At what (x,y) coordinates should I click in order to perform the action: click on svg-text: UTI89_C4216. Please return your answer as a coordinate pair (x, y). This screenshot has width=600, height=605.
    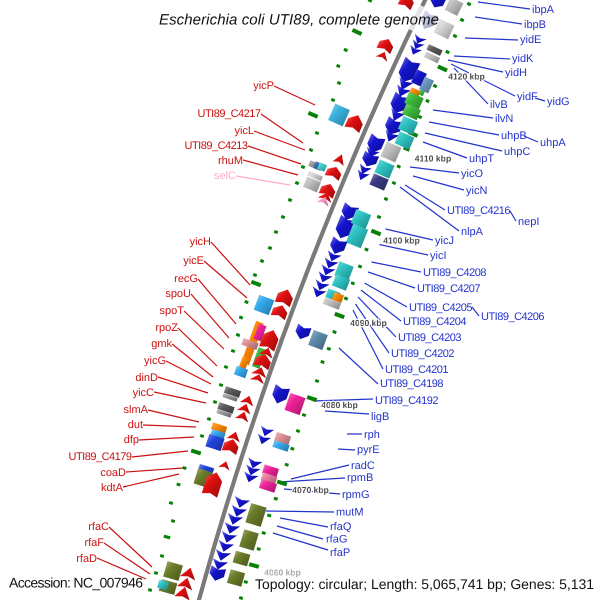
    Looking at the image, I should click on (479, 211).